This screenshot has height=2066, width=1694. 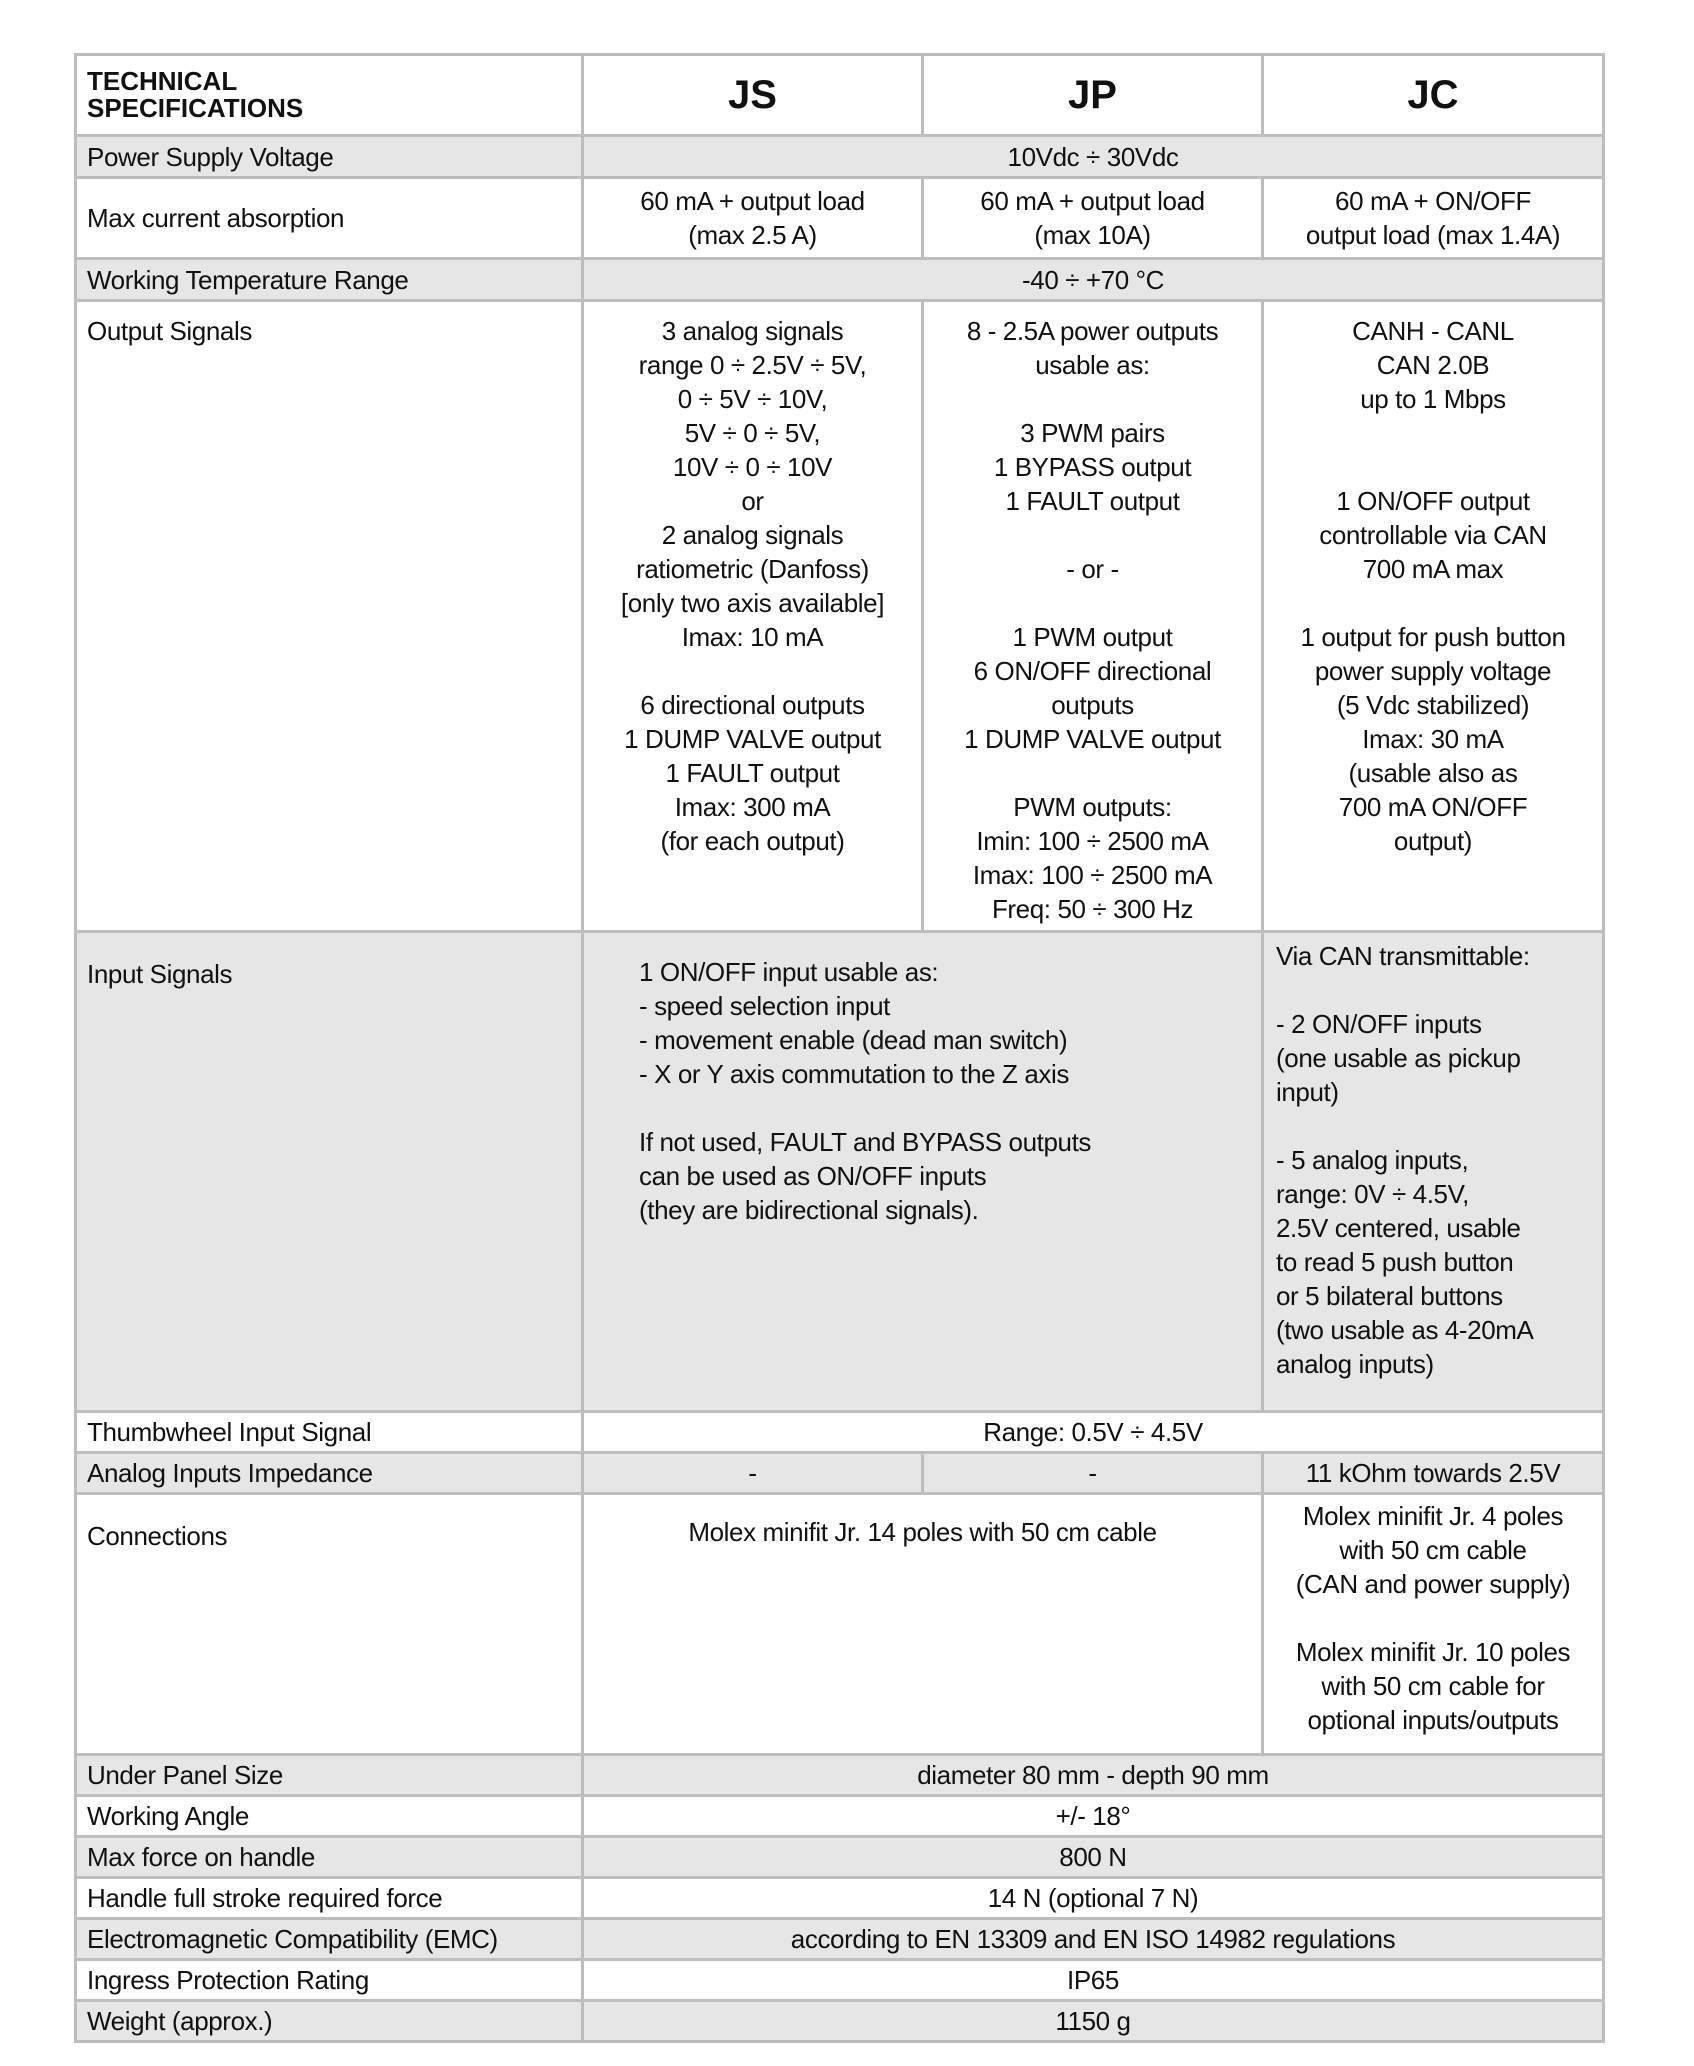 I want to click on value-jc: 60 mA + ON/OFF output load (max 1.4A), so click(x=1433, y=218).